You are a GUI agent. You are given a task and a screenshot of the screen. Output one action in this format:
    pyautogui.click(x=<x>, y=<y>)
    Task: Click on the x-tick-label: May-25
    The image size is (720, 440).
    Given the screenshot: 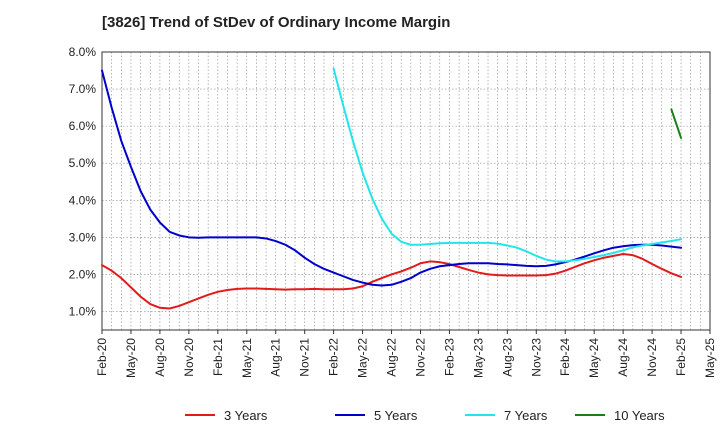 What is the action you would take?
    pyautogui.click(x=710, y=358)
    